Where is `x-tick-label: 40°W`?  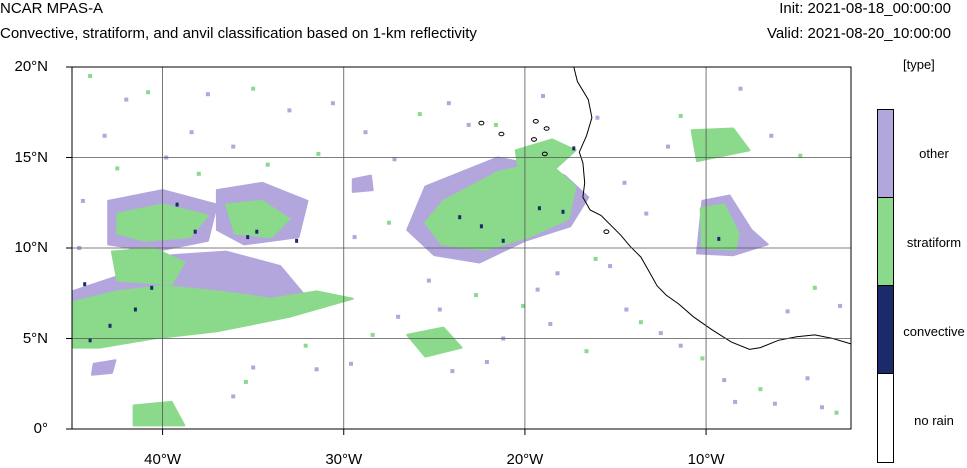
x-tick-label: 40°W is located at coordinates (162, 459).